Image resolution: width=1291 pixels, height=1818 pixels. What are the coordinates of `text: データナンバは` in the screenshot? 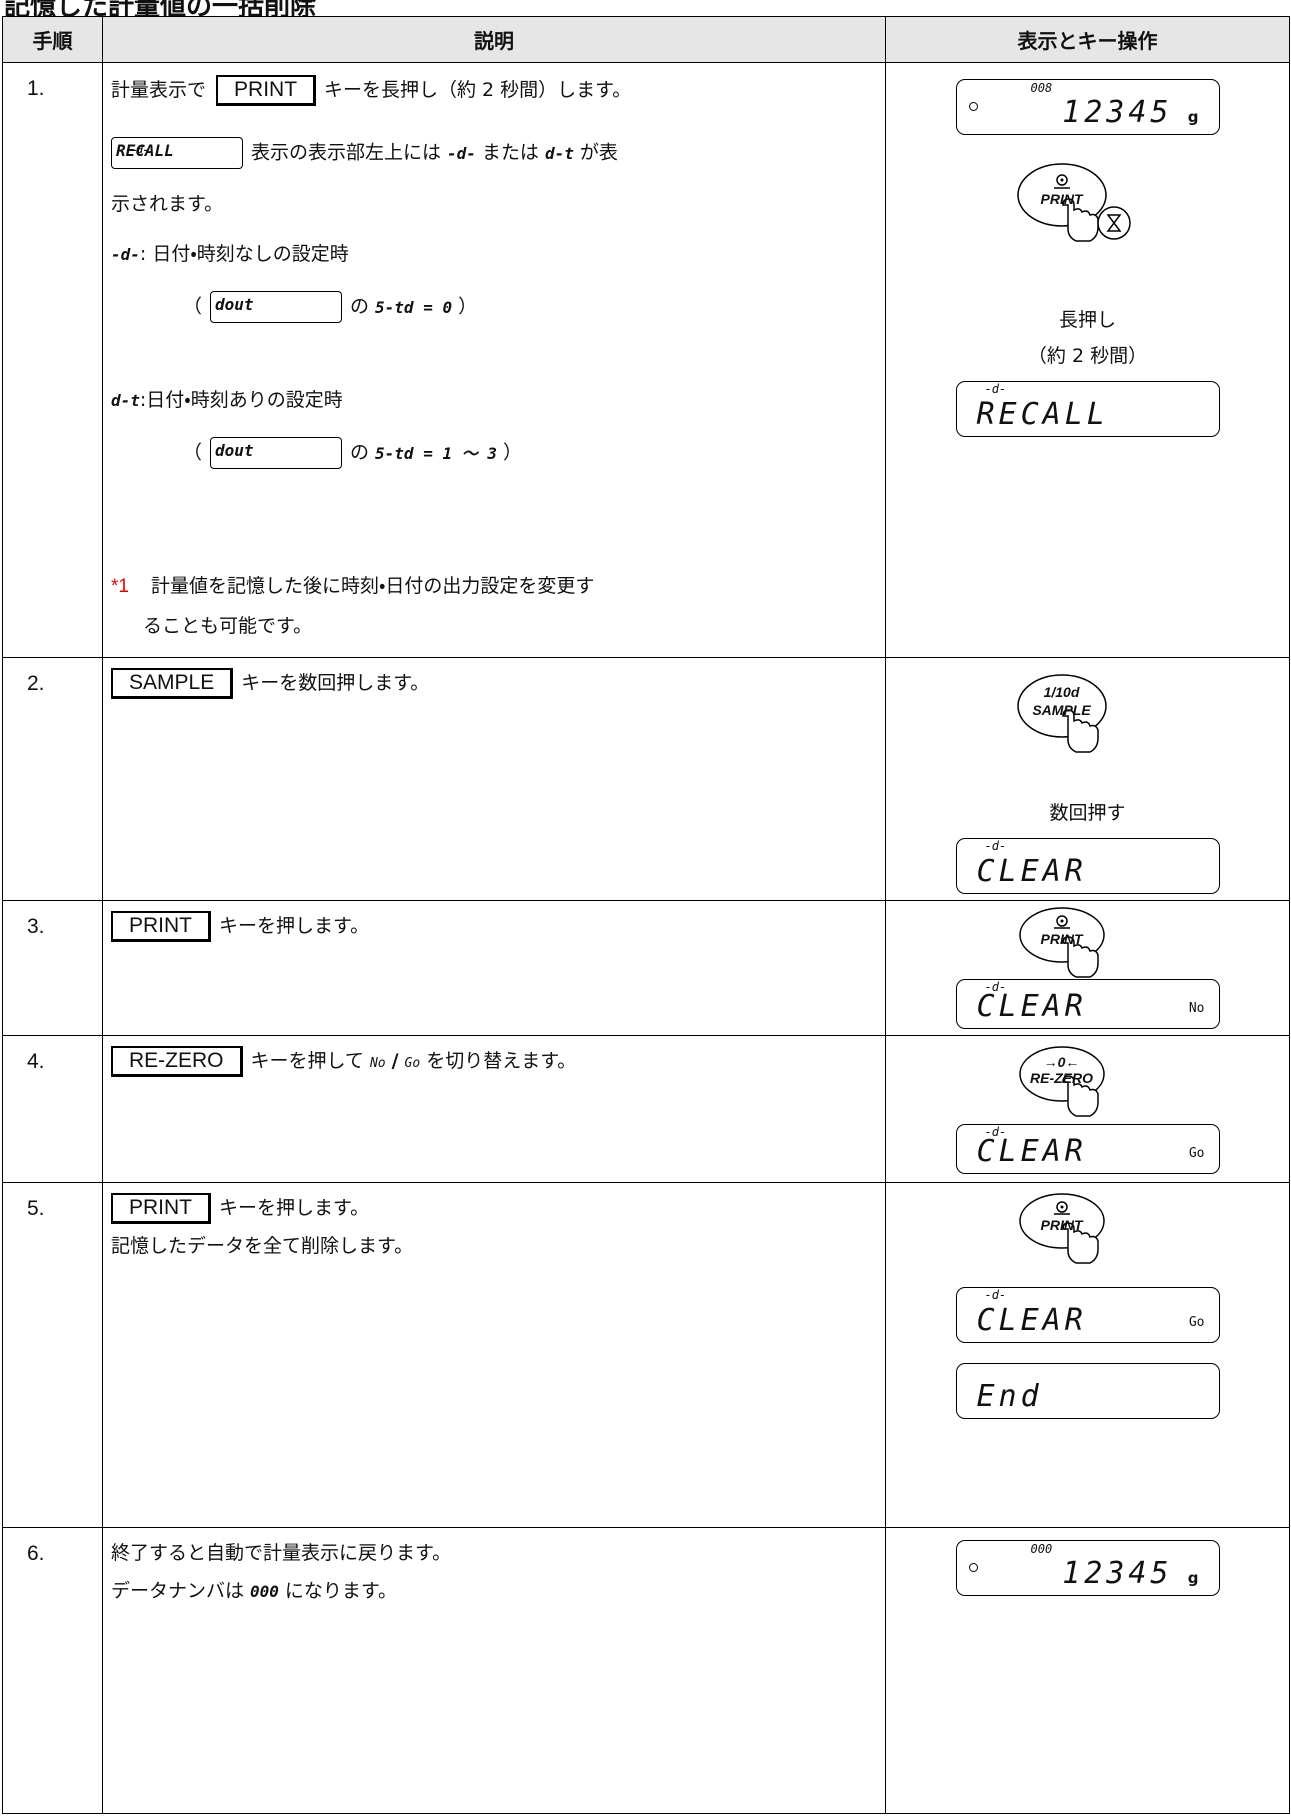 It's located at (178, 1591).